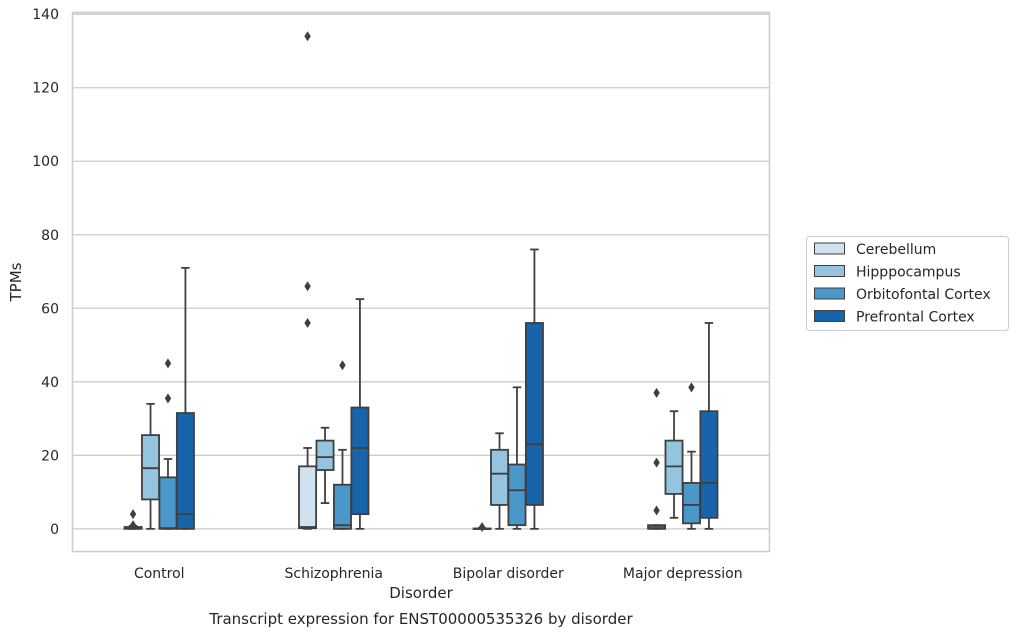 The height and width of the screenshot is (638, 1018). Describe the element at coordinates (334, 574) in the screenshot. I see `x-tick-label: Schizophrenia` at that location.